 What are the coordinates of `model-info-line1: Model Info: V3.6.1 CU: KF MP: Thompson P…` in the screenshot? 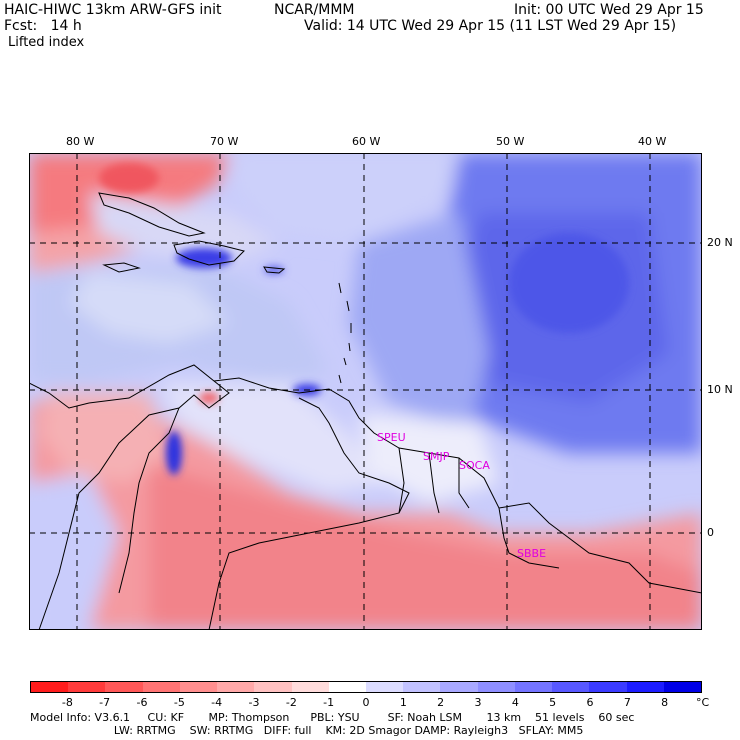 It's located at (332, 717).